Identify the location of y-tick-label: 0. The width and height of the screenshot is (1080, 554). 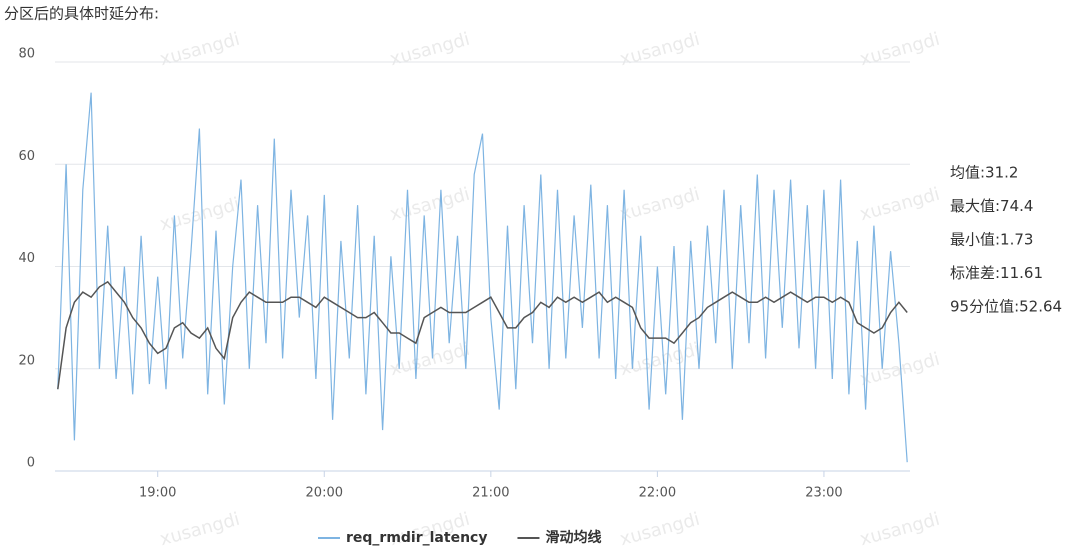
(31, 463).